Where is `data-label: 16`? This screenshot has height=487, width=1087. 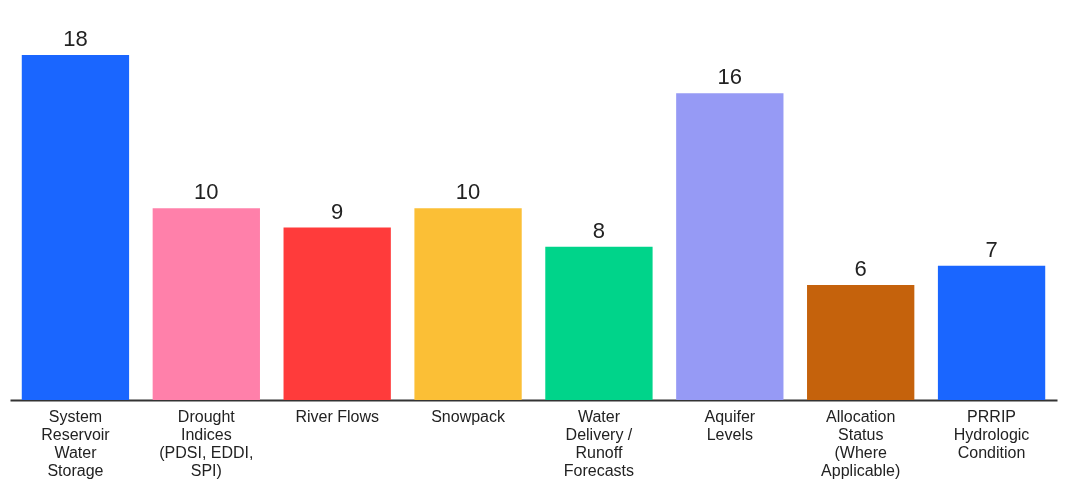
data-label: 16 is located at coordinates (730, 77).